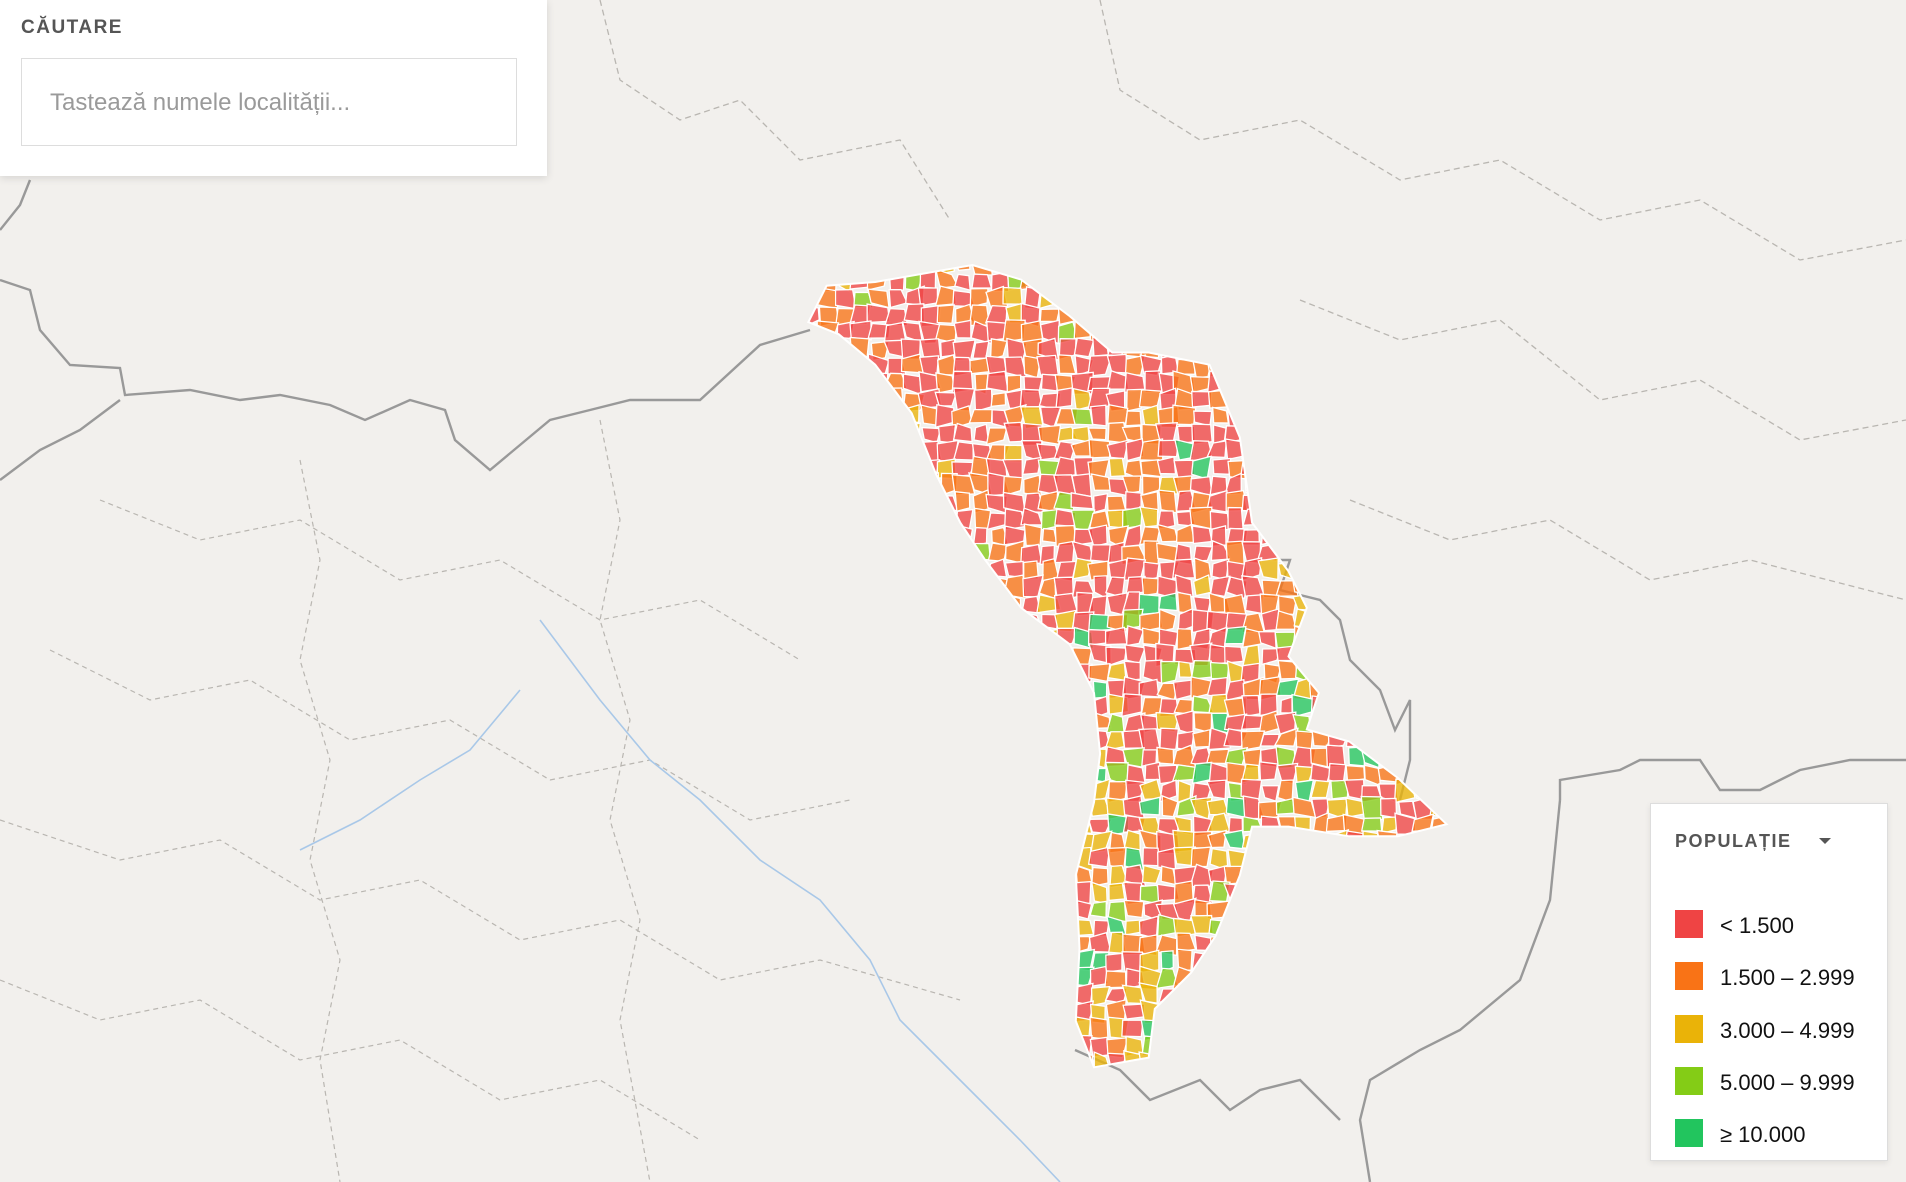 Image resolution: width=1906 pixels, height=1182 pixels. What do you see at coordinates (1733, 841) in the screenshot?
I see `legend-title: POPULAȚIE` at bounding box center [1733, 841].